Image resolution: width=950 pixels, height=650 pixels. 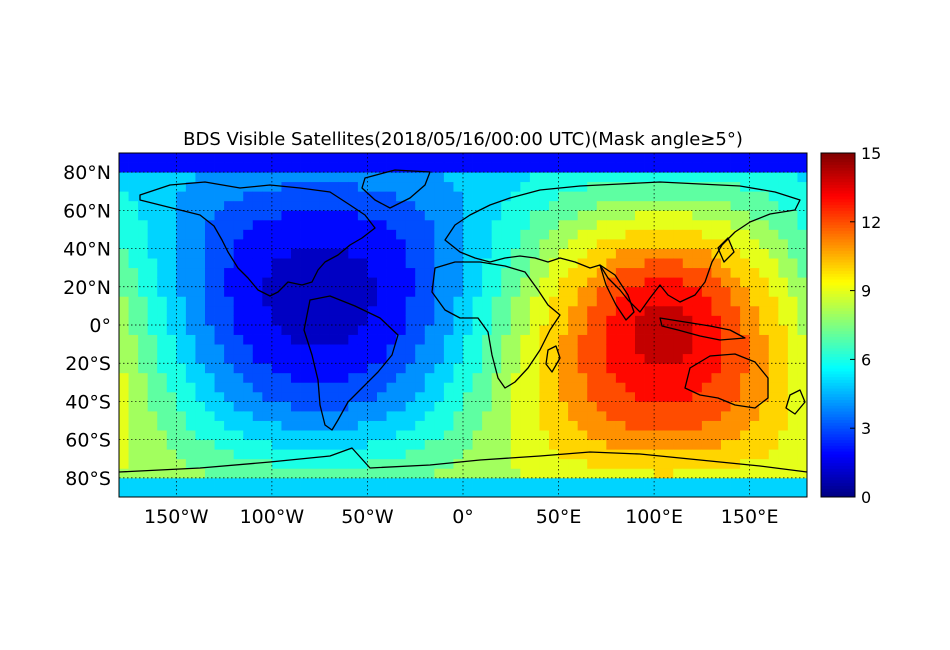 I want to click on x-tick-label: 50°W, so click(x=367, y=517).